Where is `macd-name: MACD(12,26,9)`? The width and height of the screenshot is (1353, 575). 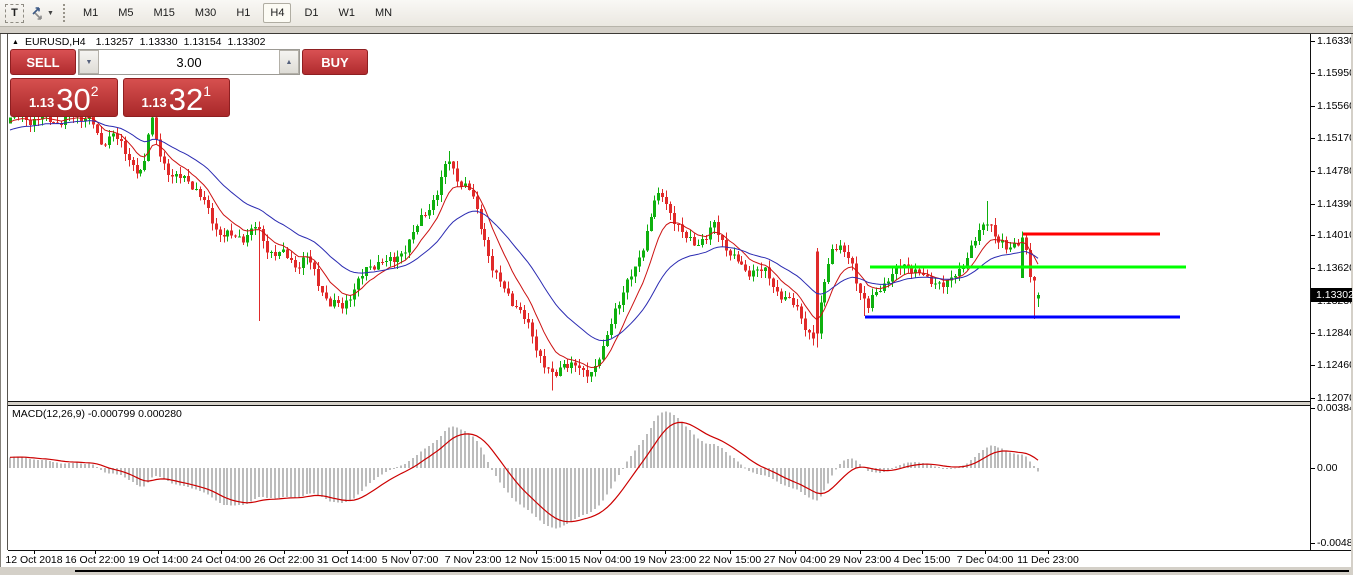 macd-name: MACD(12,26,9) is located at coordinates (48, 414).